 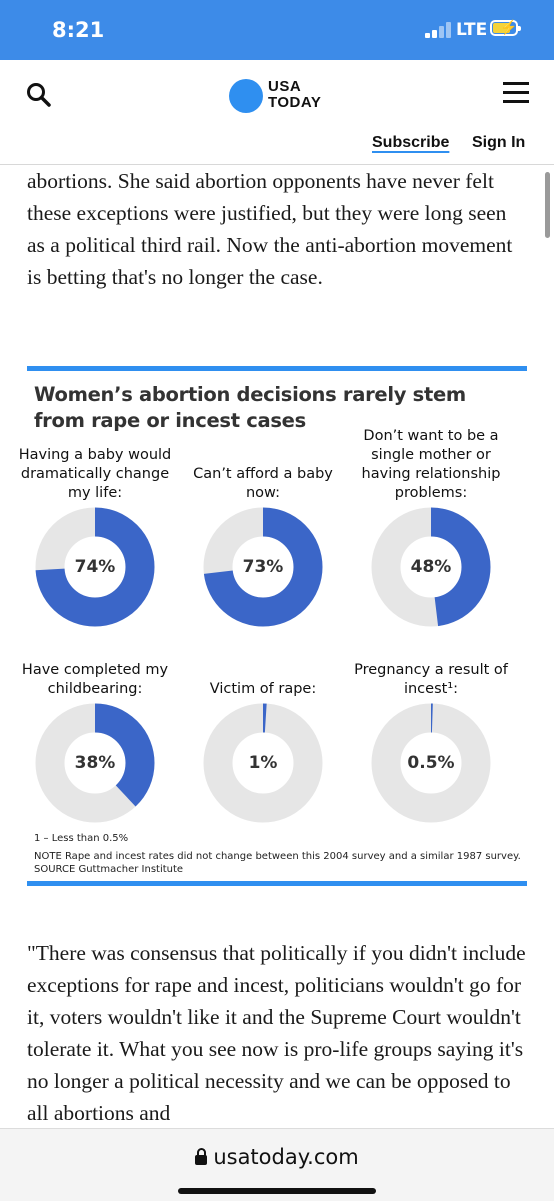 I want to click on donut-percent-label: 0.5%, so click(x=431, y=763).